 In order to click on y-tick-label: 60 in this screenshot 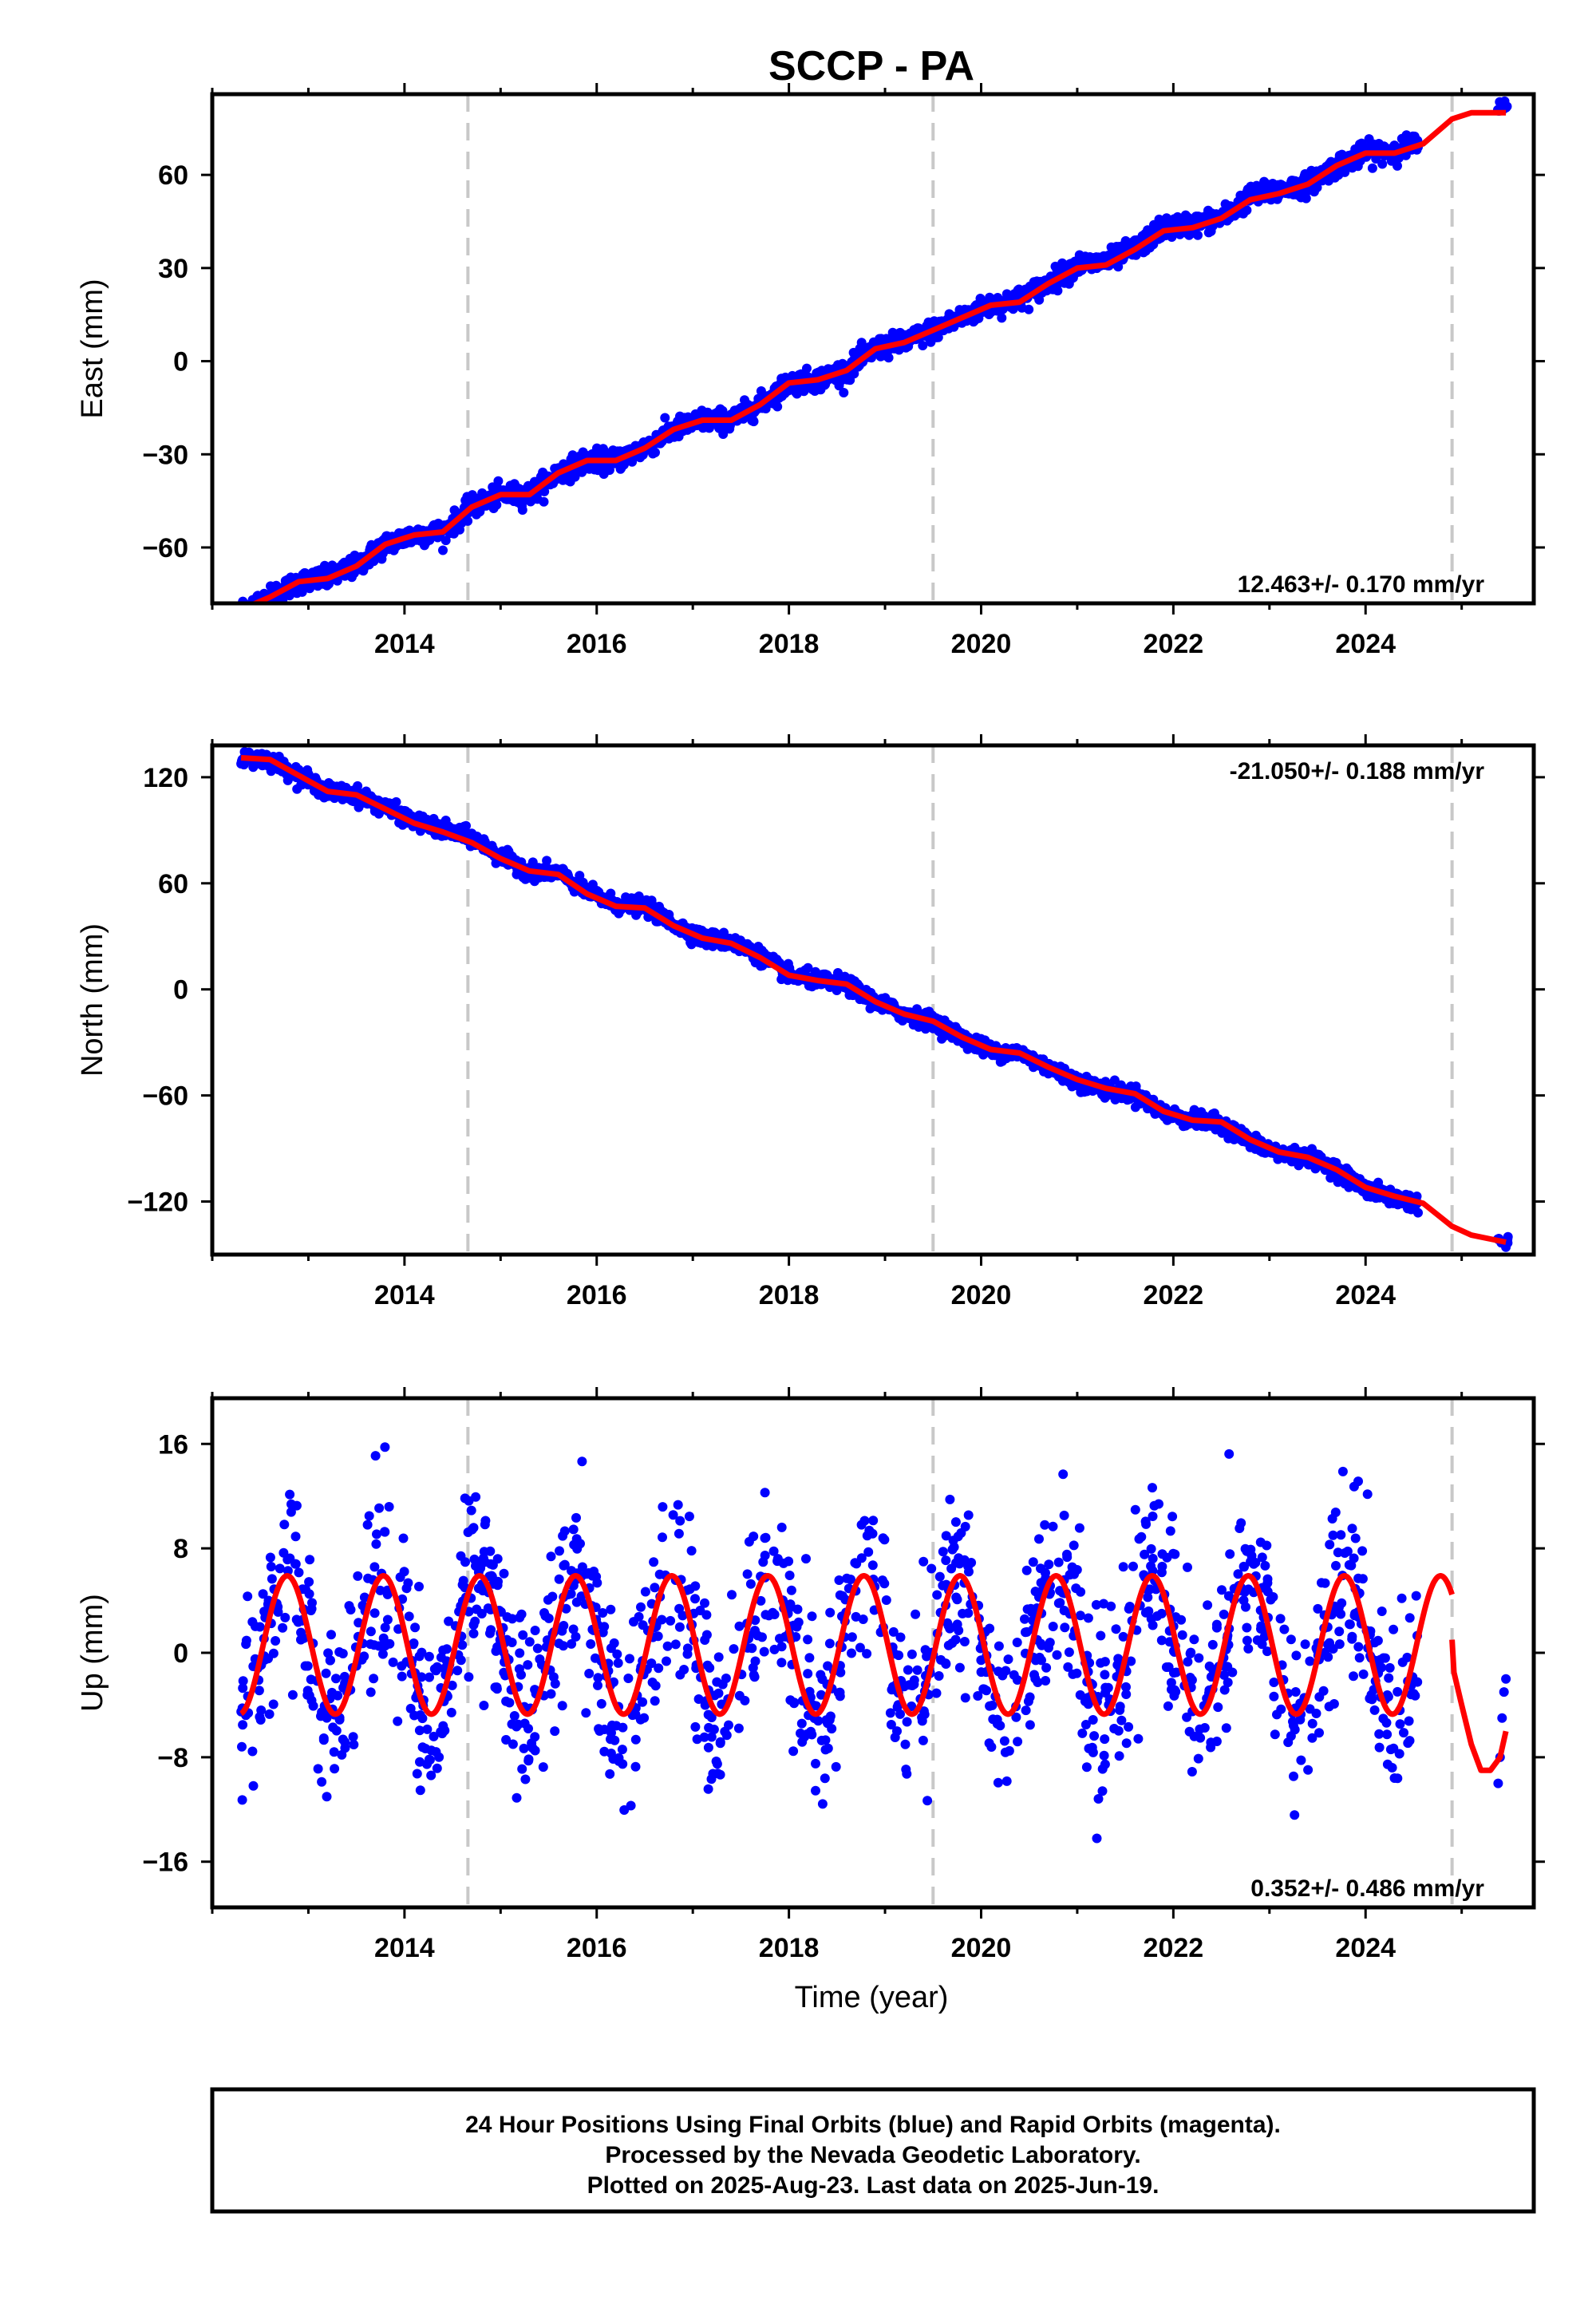, I will do `click(173, 884)`.